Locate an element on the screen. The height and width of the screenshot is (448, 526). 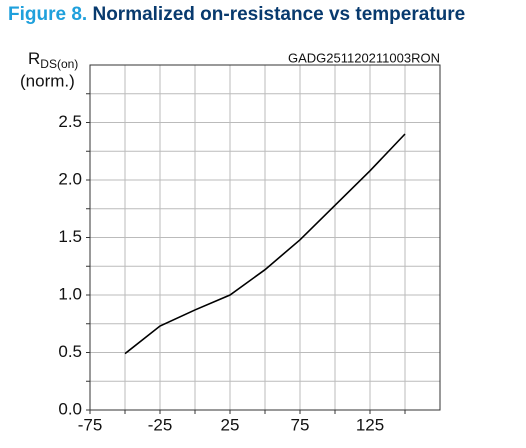
y-tick-label: 1.0 is located at coordinates (70, 293).